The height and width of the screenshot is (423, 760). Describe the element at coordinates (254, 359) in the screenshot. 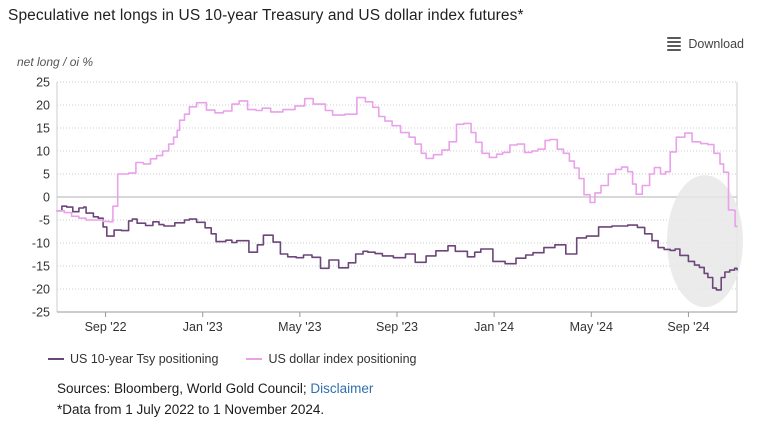

I see `usd-line-swatch-icon` at that location.